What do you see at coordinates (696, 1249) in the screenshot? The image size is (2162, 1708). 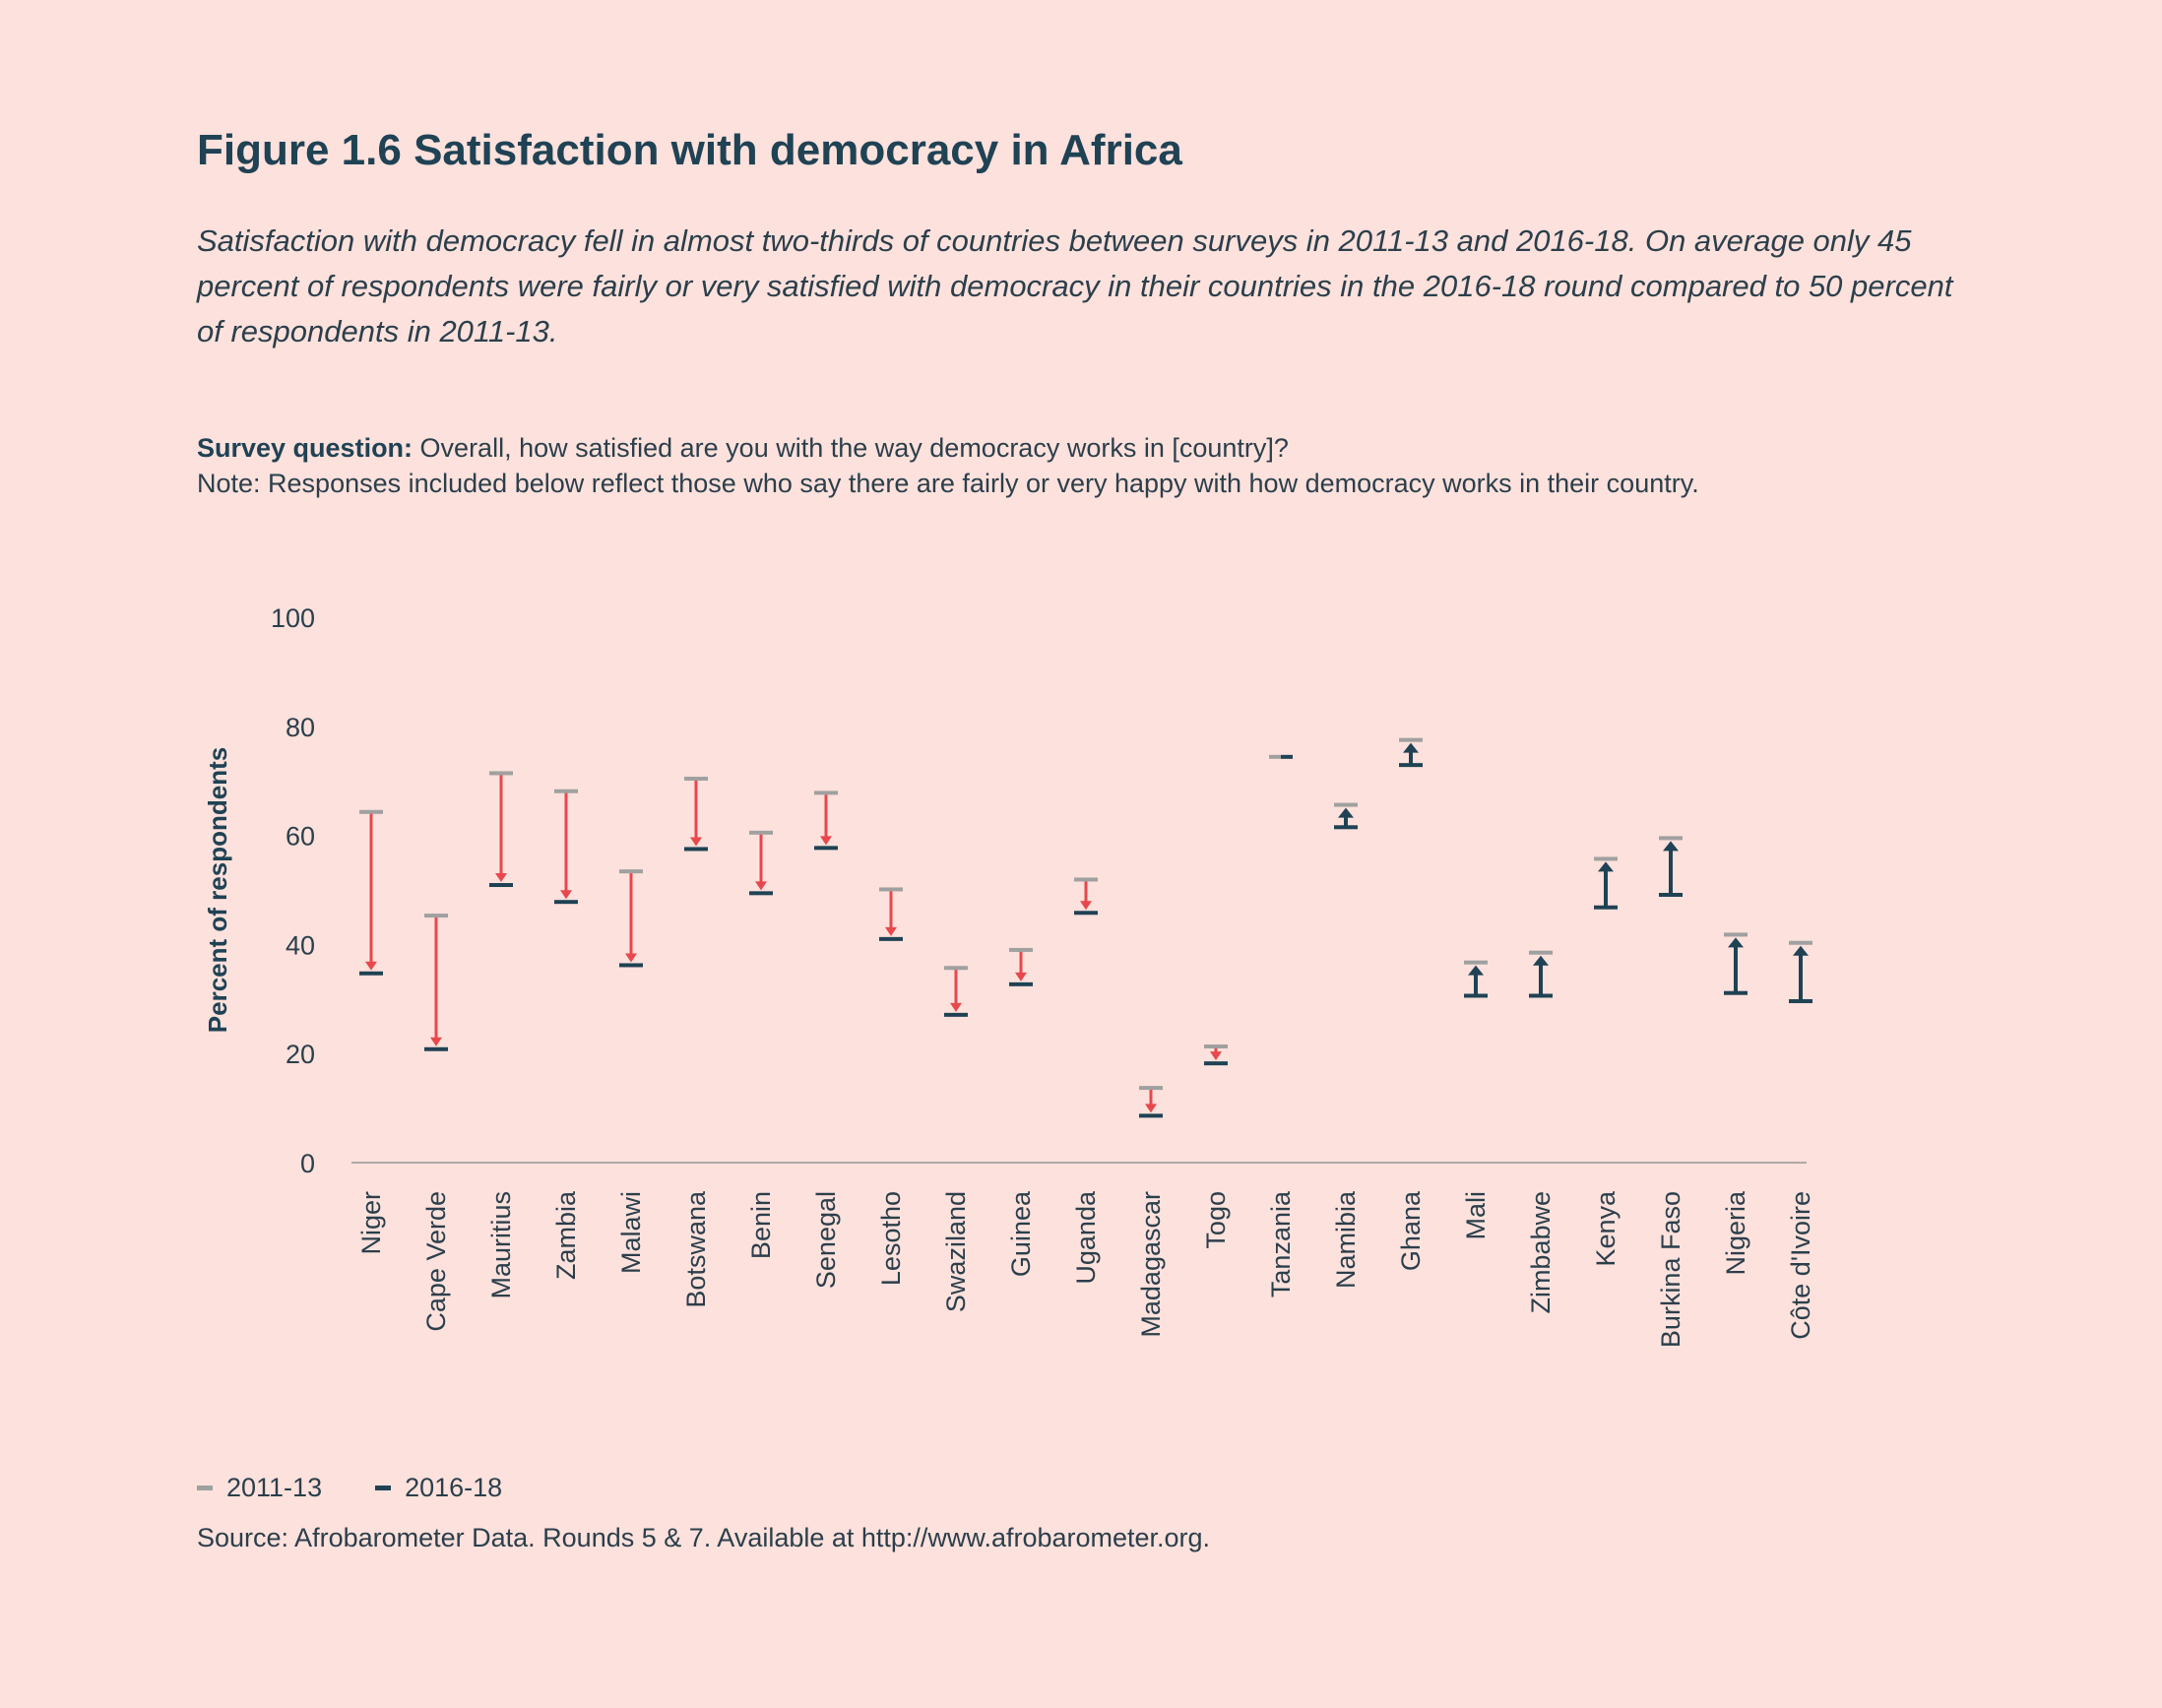 I see `x-tick-label: Botswana` at bounding box center [696, 1249].